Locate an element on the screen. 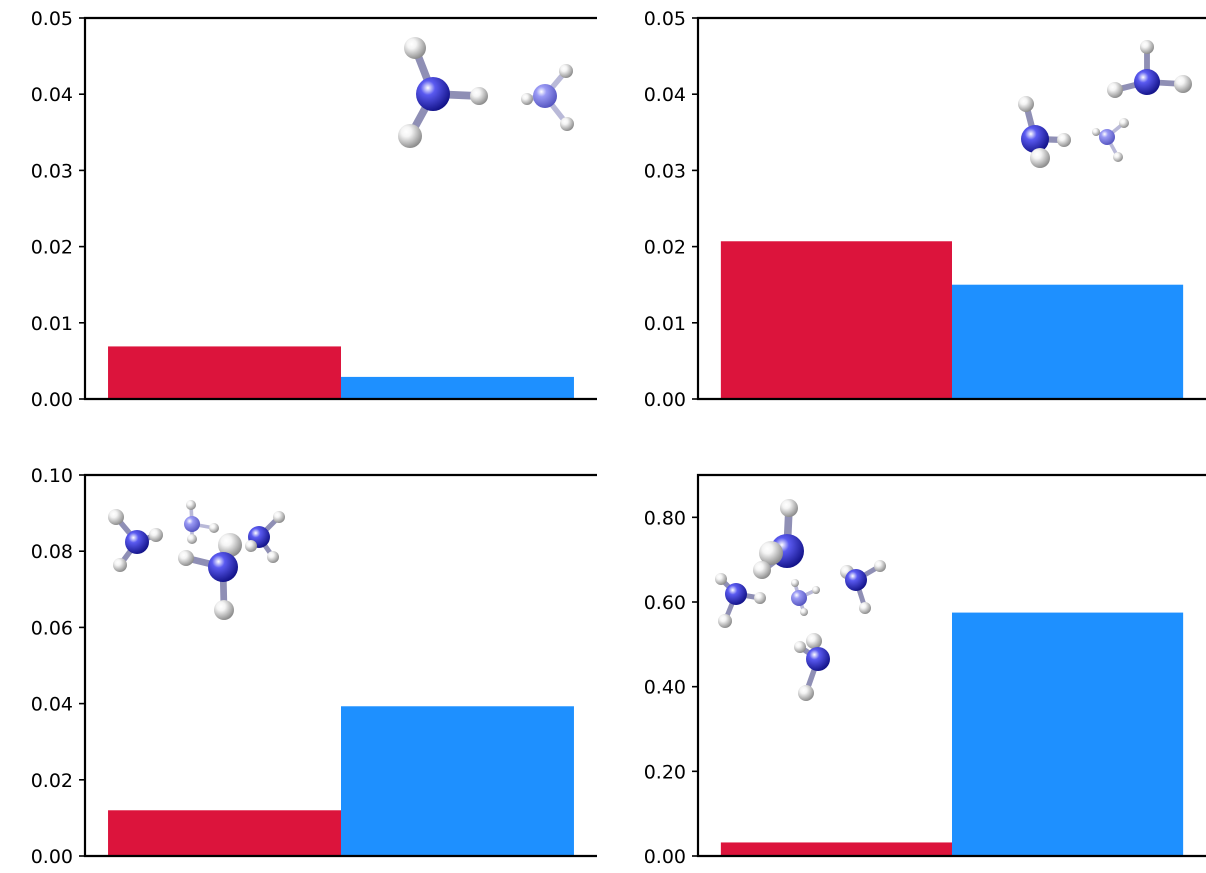  y-tick-label: 0.60 is located at coordinates (665, 603).